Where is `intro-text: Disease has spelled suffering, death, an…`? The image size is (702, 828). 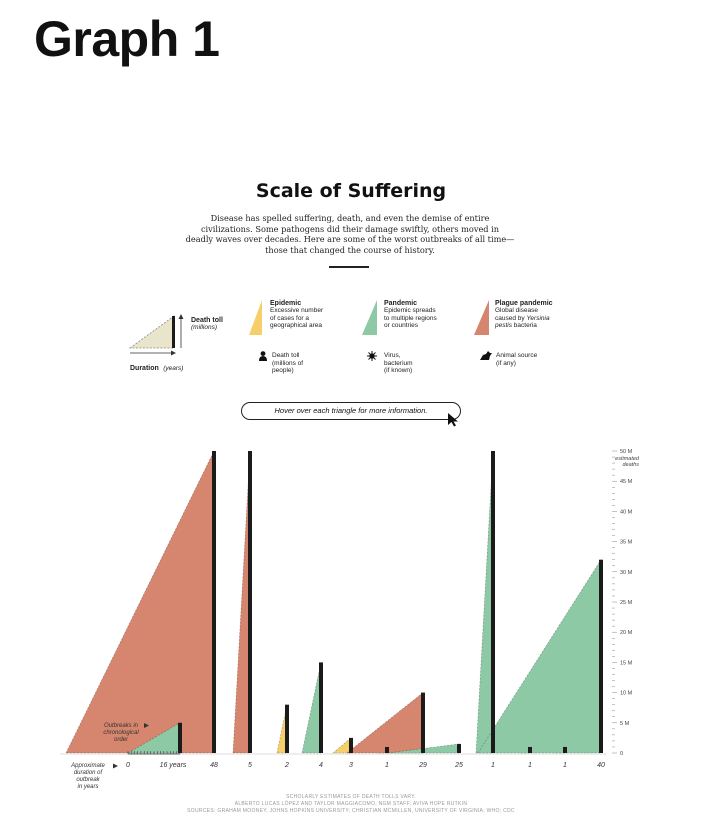 intro-text: Disease has spelled suffering, death, an… is located at coordinates (350, 234).